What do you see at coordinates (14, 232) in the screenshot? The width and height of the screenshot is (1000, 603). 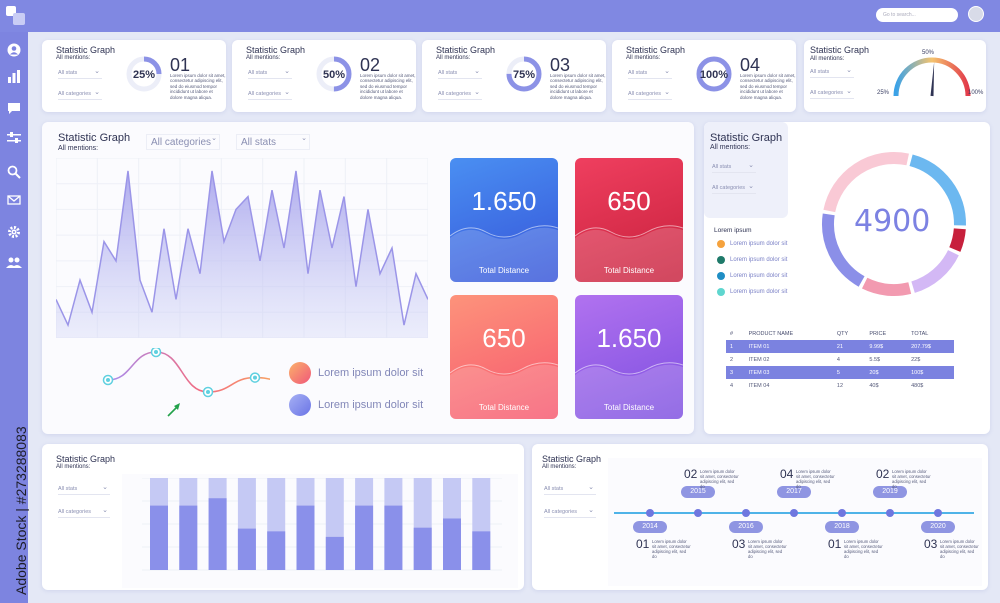 I see `gear-icon` at bounding box center [14, 232].